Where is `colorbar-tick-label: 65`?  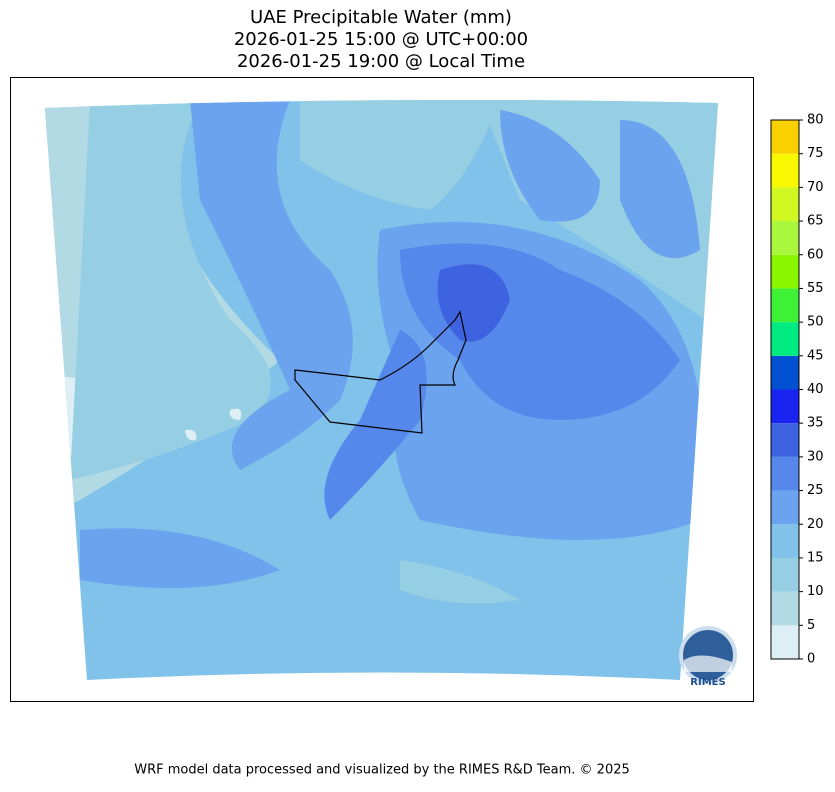 colorbar-tick-label: 65 is located at coordinates (815, 221).